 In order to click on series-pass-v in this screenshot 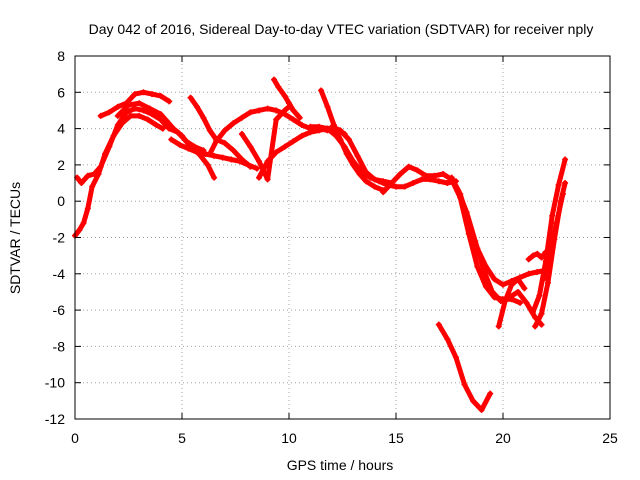, I will do `click(553, 236)`.